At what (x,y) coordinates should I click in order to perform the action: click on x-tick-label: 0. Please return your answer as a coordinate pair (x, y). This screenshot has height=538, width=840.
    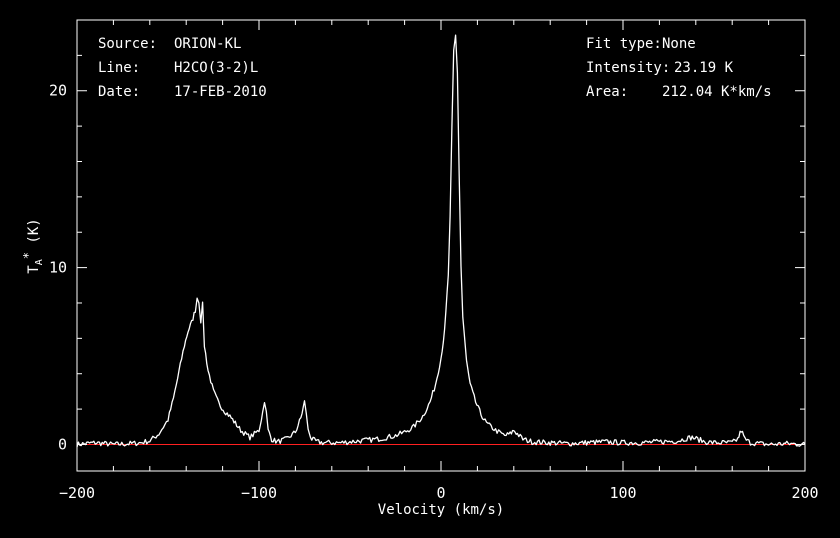
    Looking at the image, I should click on (440, 493).